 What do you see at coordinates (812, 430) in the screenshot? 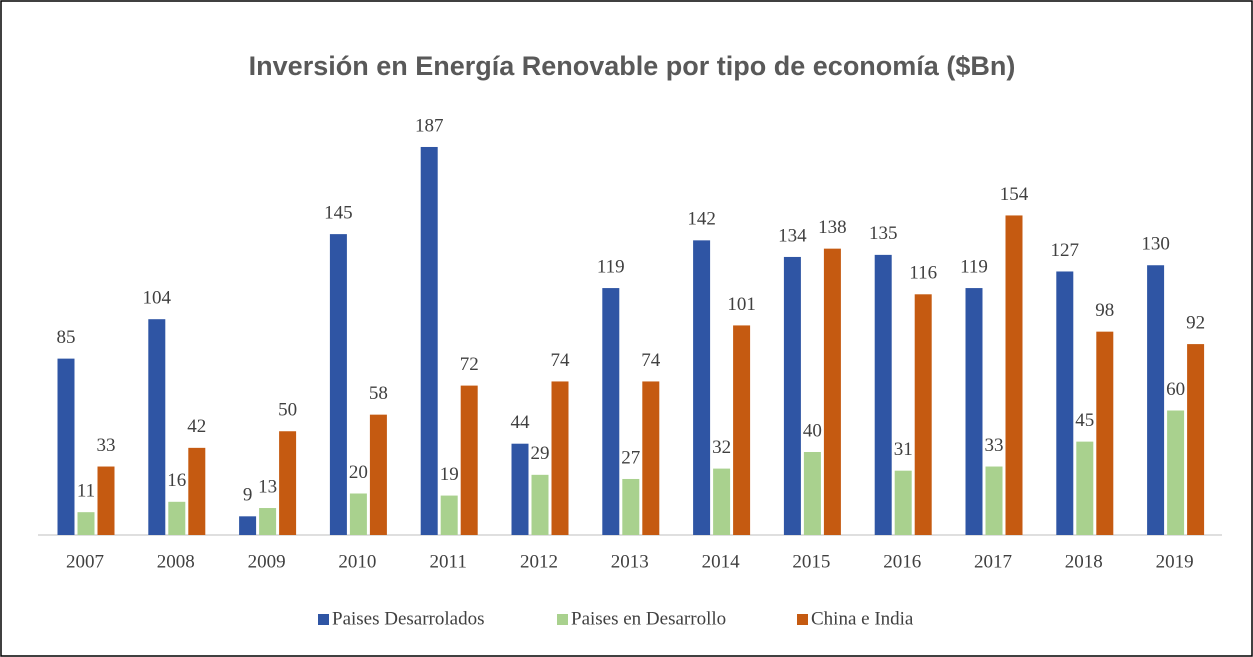
I see `data-label: 40` at bounding box center [812, 430].